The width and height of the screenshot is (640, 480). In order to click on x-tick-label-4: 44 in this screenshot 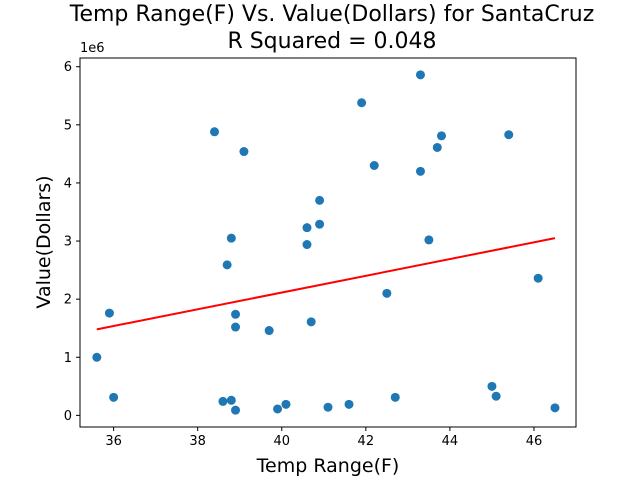, I will do `click(450, 441)`.